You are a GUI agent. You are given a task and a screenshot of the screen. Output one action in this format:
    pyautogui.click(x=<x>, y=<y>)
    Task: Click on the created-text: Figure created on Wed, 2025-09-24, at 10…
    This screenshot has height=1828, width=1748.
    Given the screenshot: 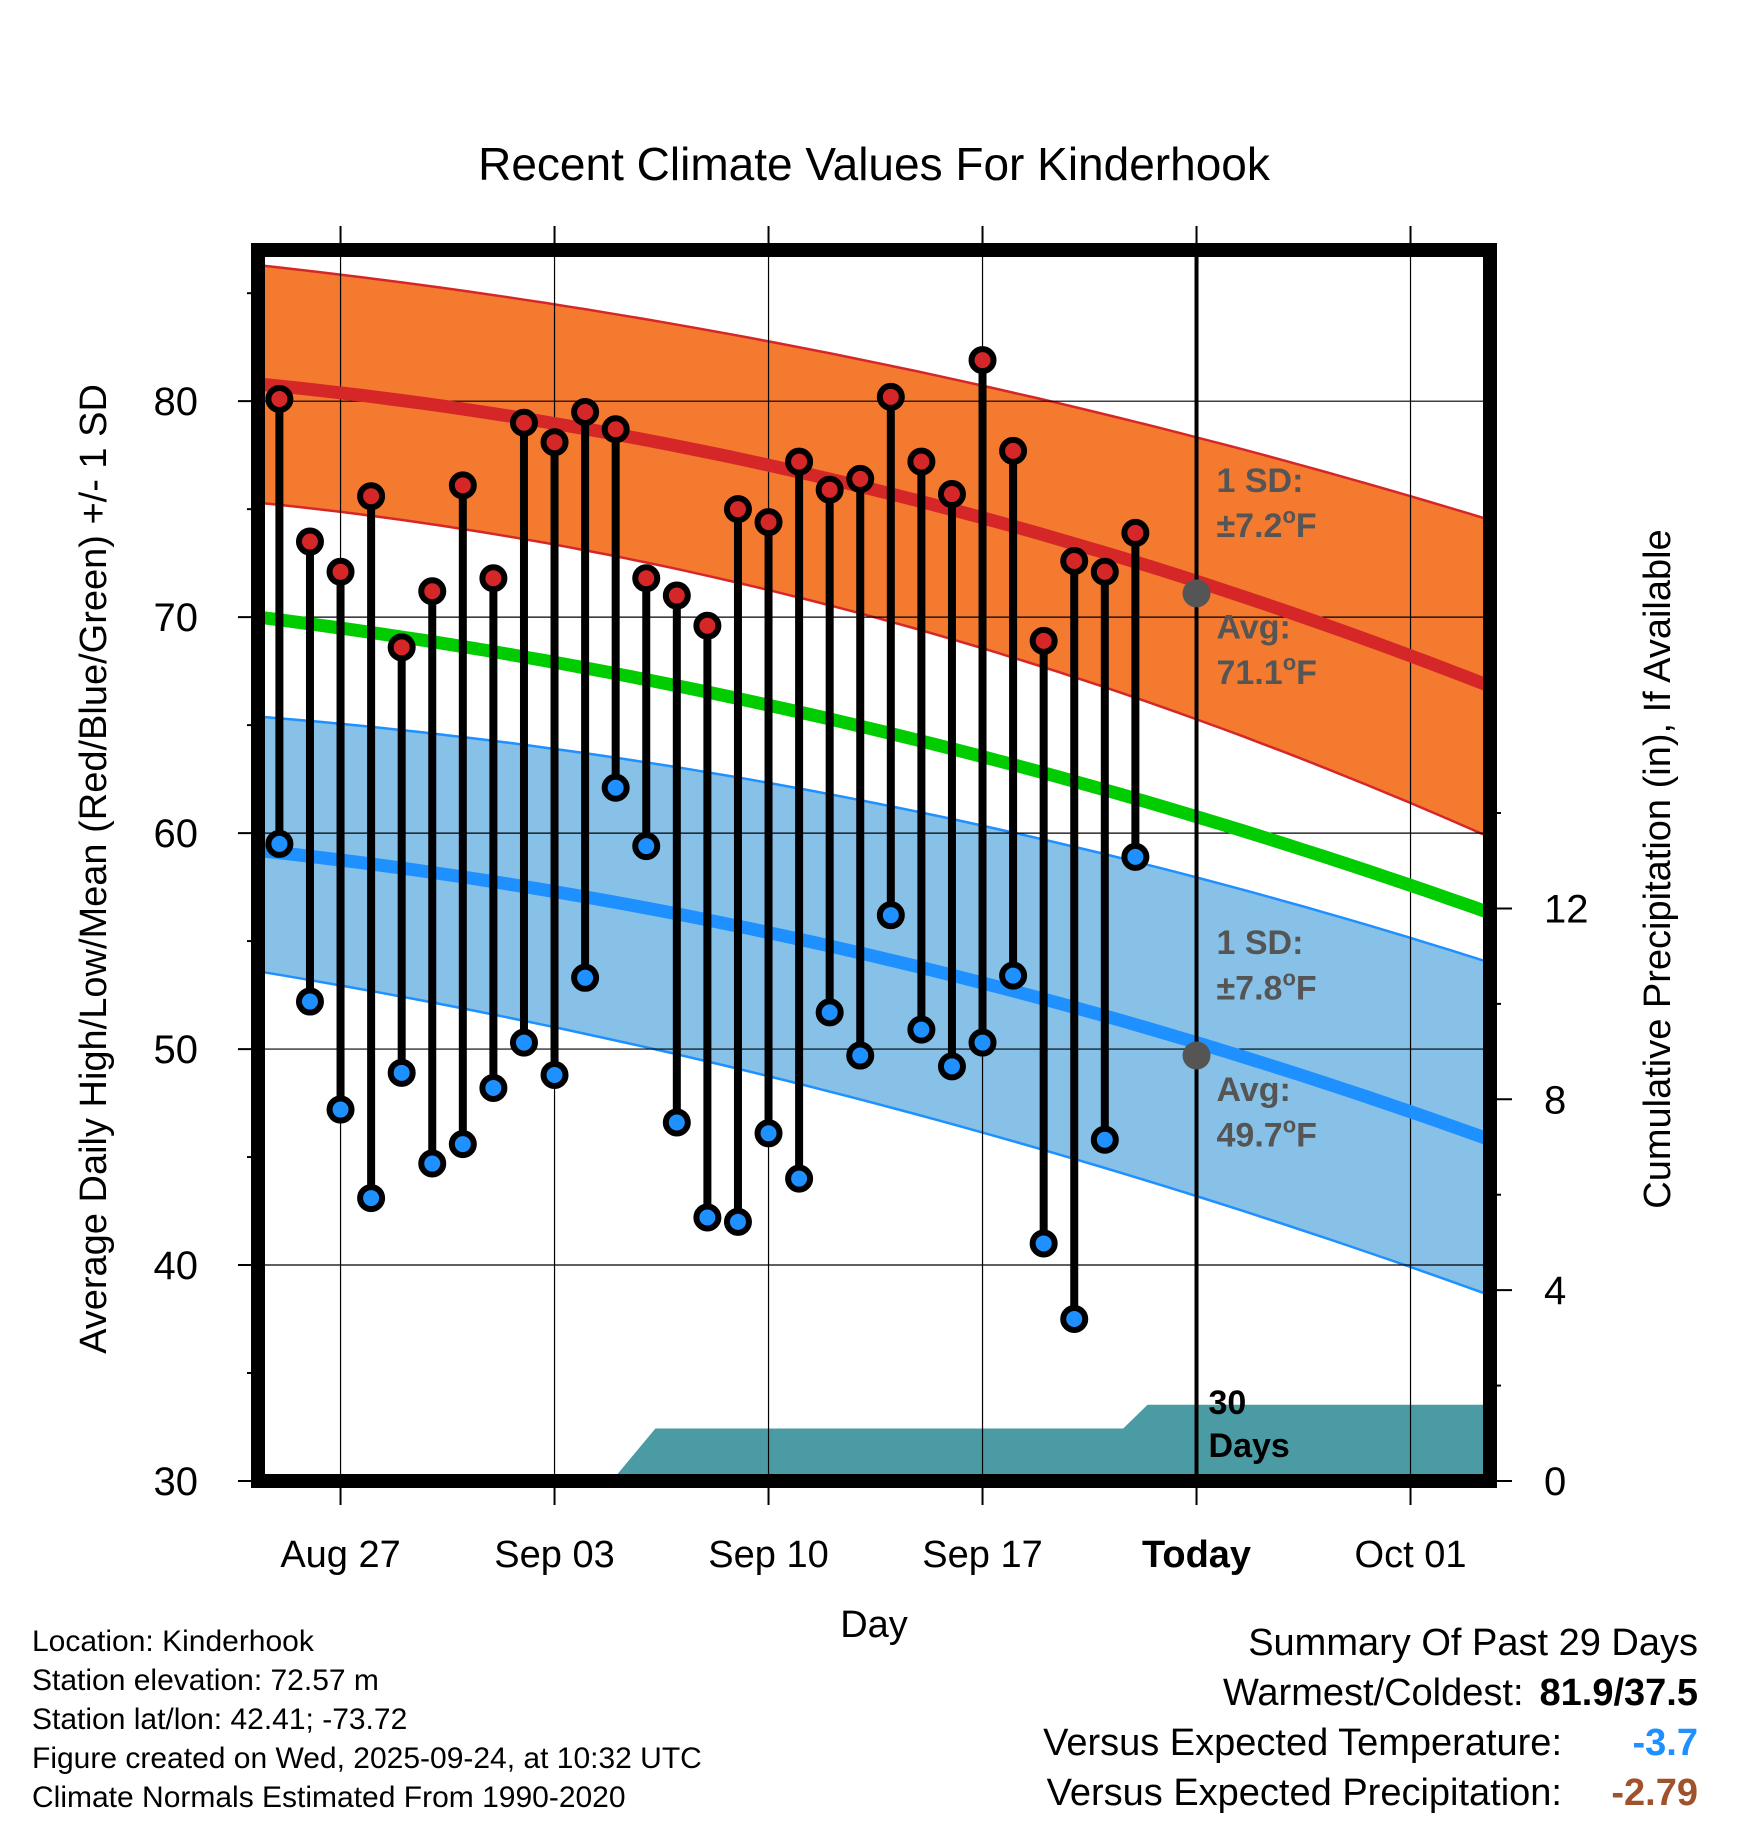 What is the action you would take?
    pyautogui.click(x=367, y=1758)
    